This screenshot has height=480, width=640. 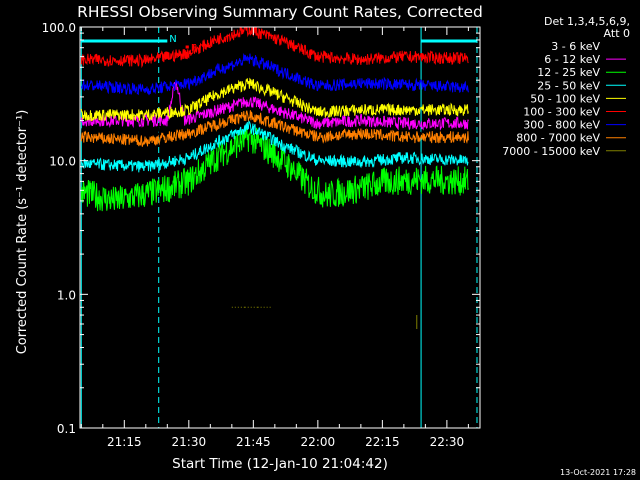 I want to click on legend-label-5: 100 - 300 keV, so click(x=561, y=112).